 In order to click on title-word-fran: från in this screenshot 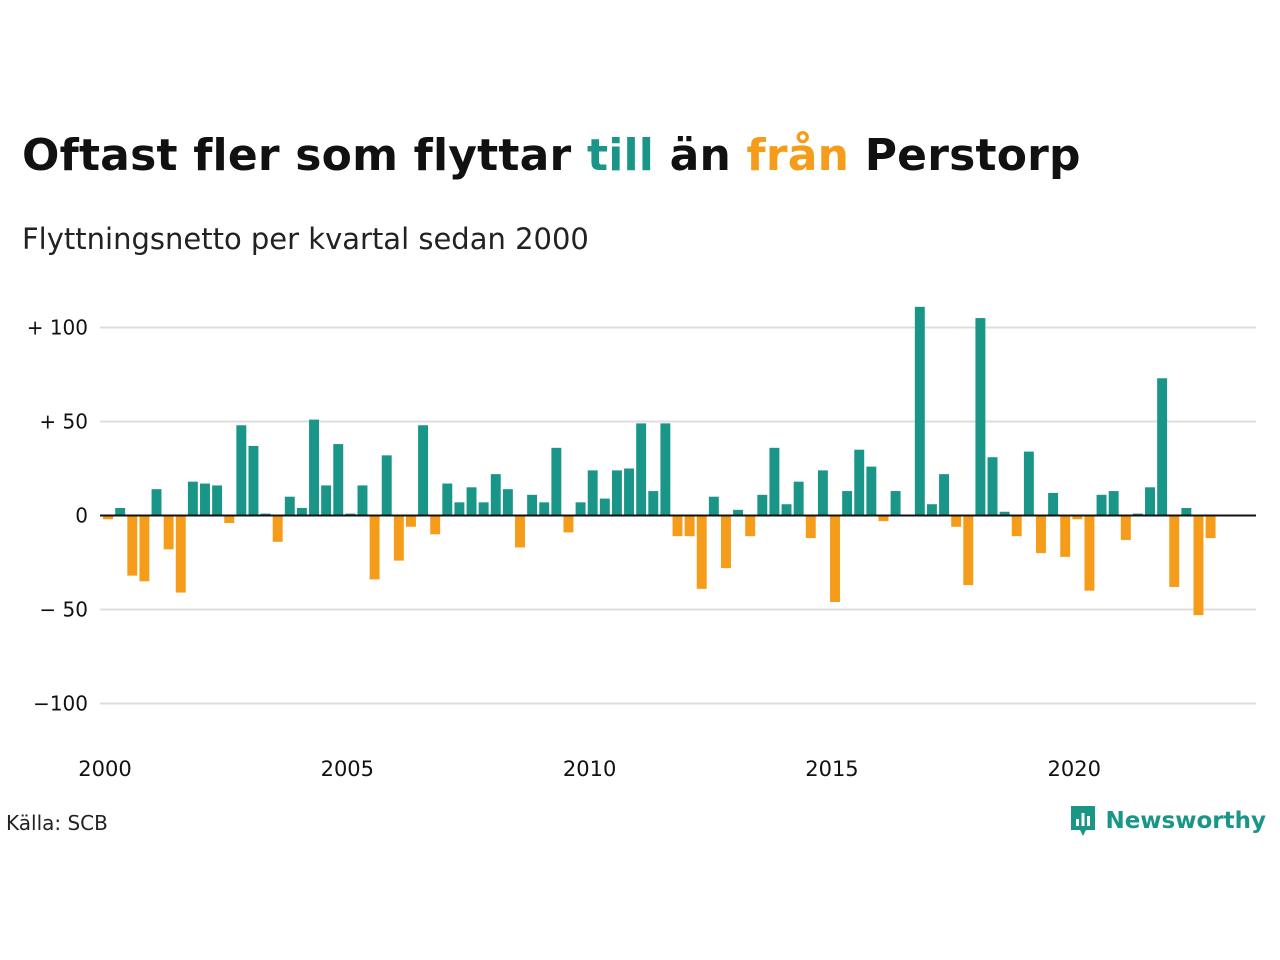, I will do `click(798, 155)`.